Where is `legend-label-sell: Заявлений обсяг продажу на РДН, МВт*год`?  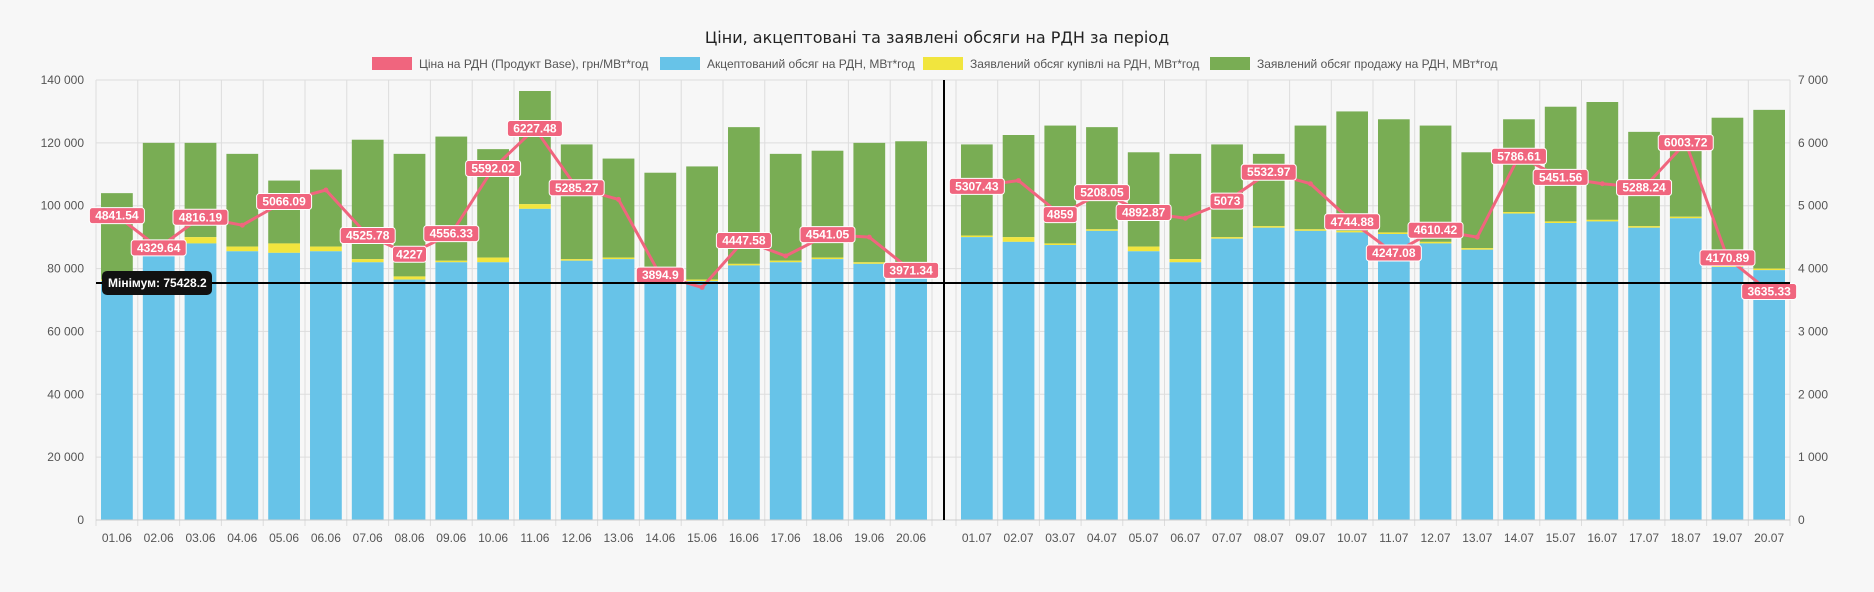
legend-label-sell: Заявлений обсяг продажу на РДН, МВт*год is located at coordinates (1377, 64).